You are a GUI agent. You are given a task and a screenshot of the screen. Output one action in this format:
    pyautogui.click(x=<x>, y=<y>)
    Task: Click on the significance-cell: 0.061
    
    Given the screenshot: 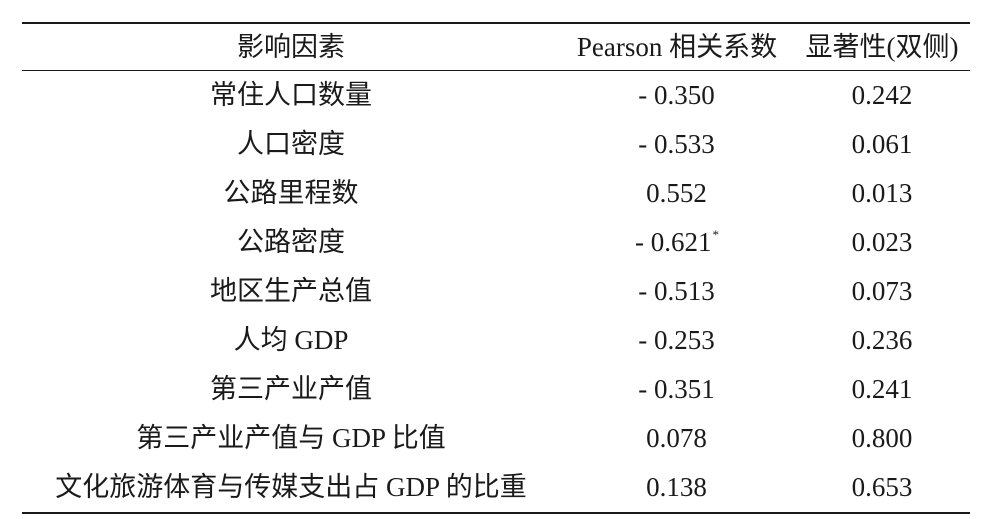 What is the action you would take?
    pyautogui.click(x=882, y=144)
    